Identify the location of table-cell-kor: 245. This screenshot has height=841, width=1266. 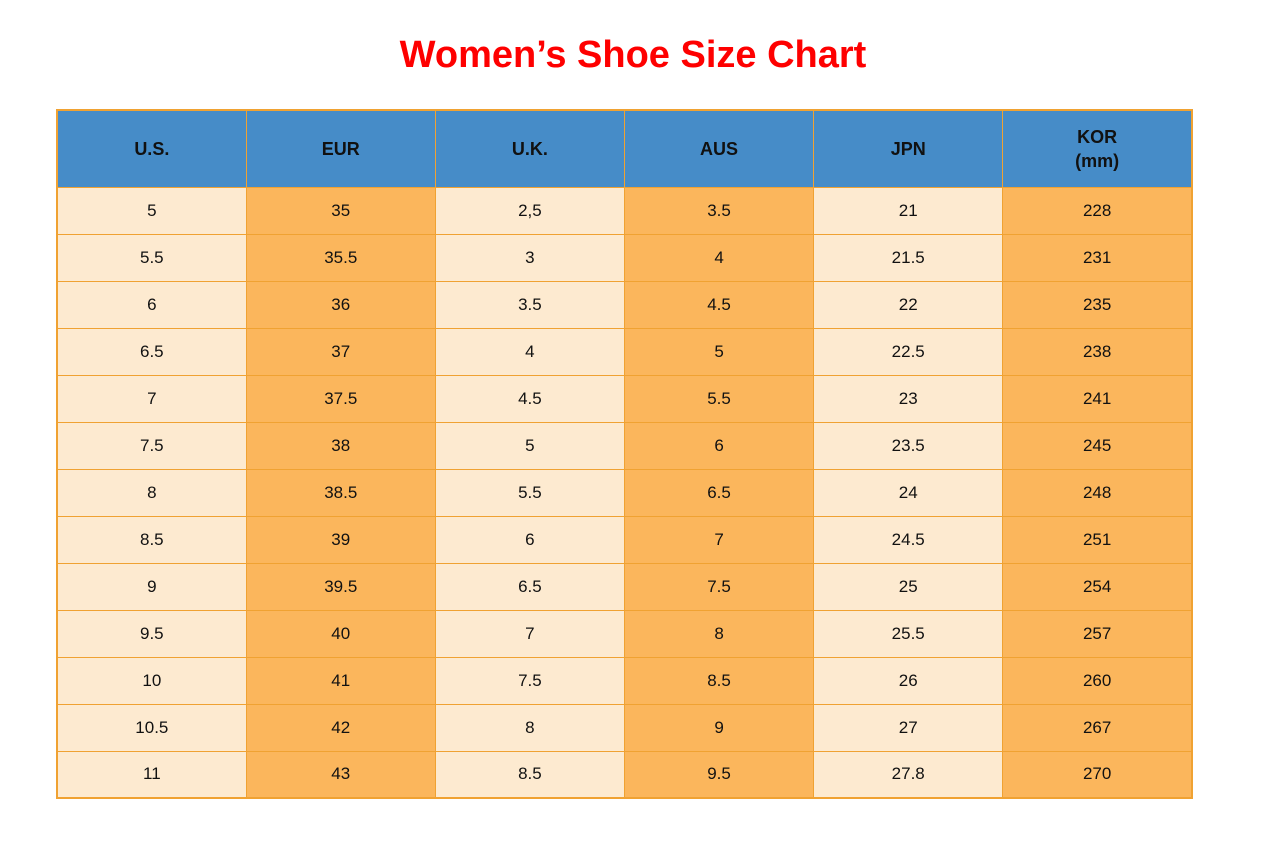
(1097, 445).